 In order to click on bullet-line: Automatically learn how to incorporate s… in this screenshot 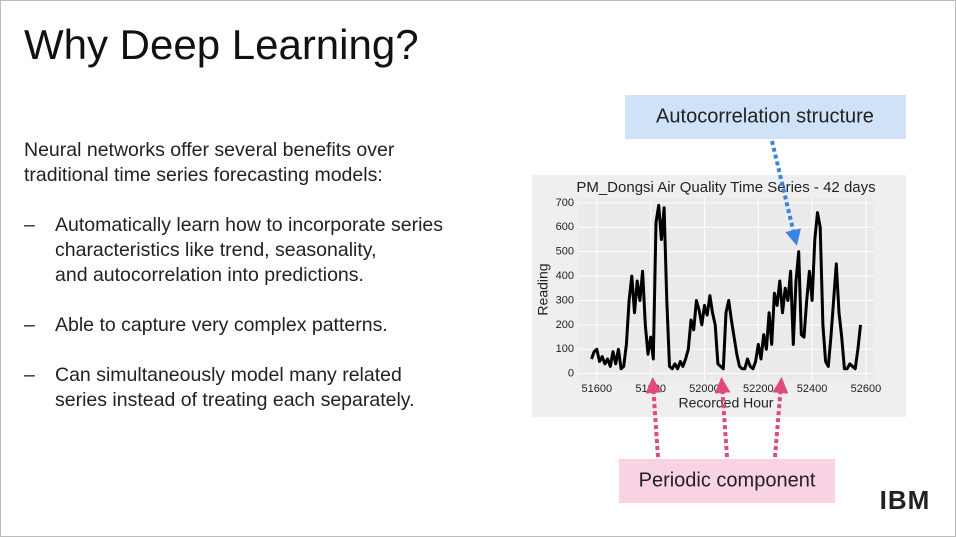, I will do `click(249, 225)`.